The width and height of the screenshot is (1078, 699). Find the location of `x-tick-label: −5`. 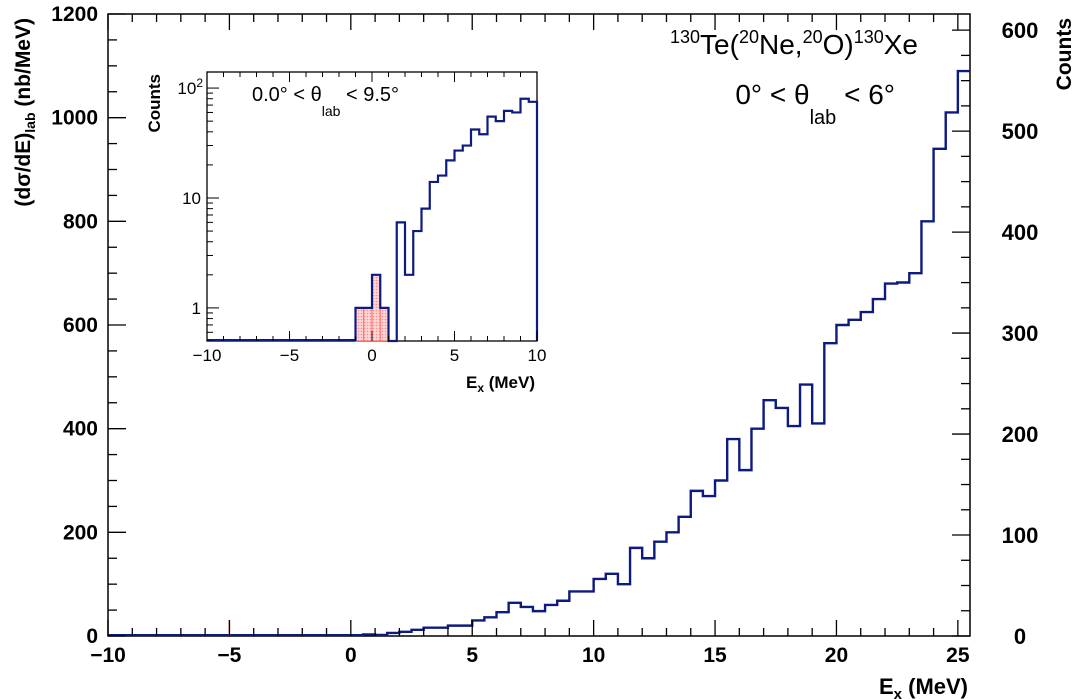

x-tick-label: −5 is located at coordinates (229, 655).